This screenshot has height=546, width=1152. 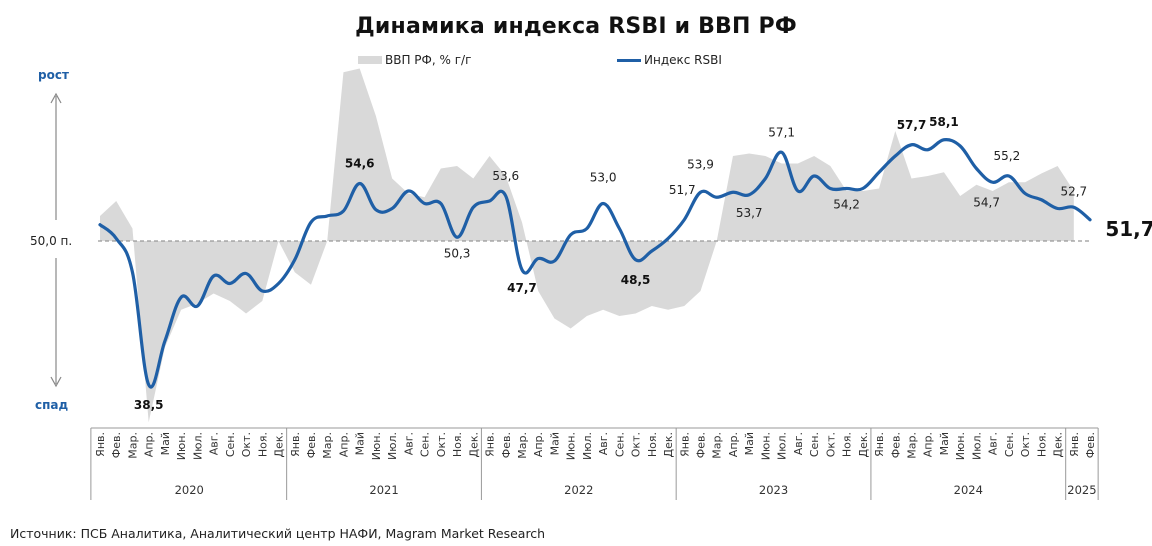 What do you see at coordinates (781, 132) in the screenshot?
I see `data-label: 57,1` at bounding box center [781, 132].